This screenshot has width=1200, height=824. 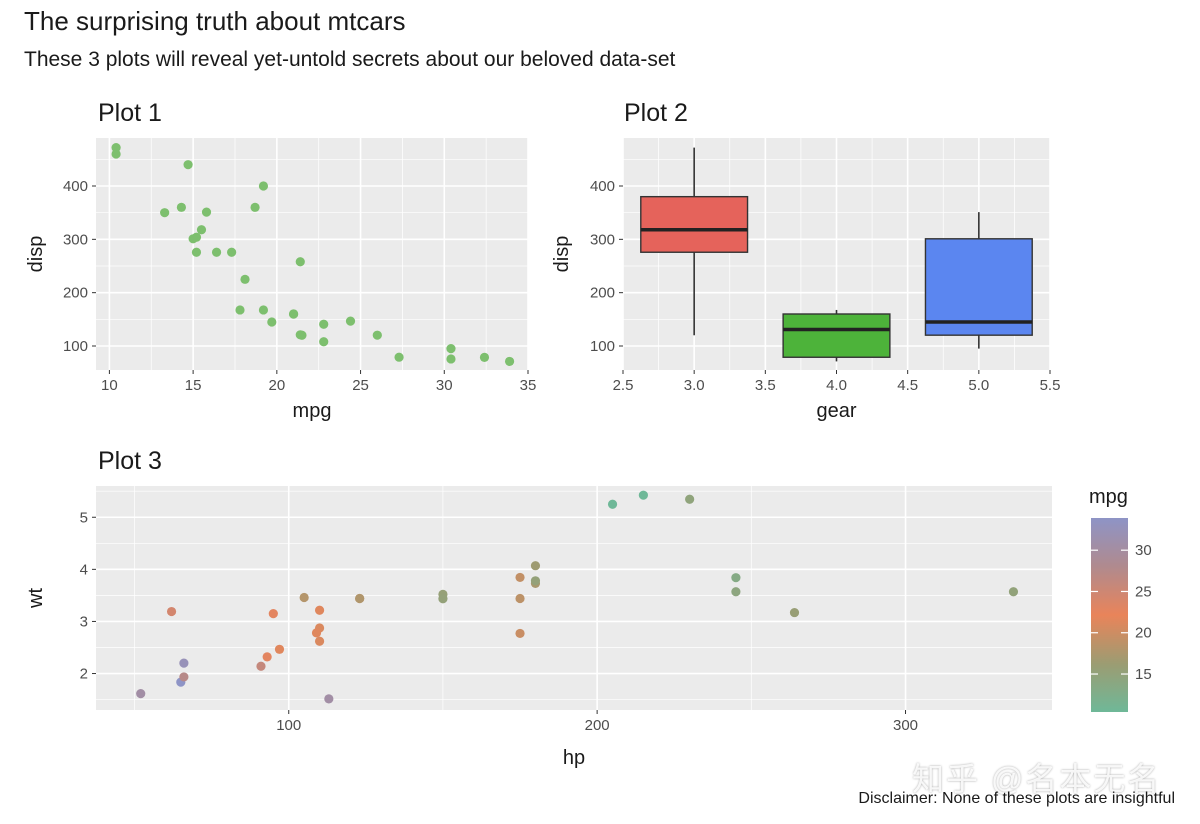 I want to click on x-tick-label: 3.0, so click(x=694, y=385).